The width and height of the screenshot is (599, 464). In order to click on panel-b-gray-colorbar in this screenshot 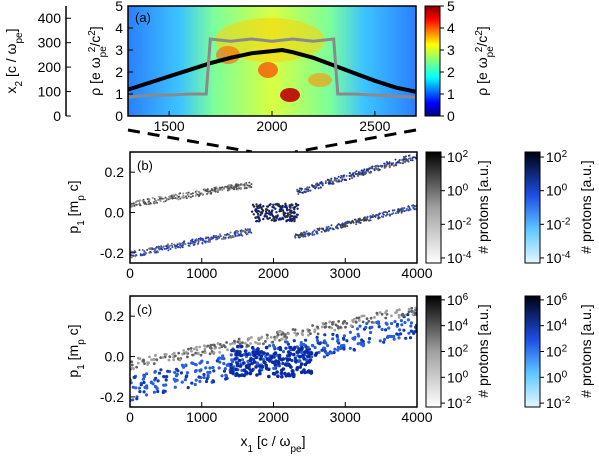, I will do `click(433, 207)`.